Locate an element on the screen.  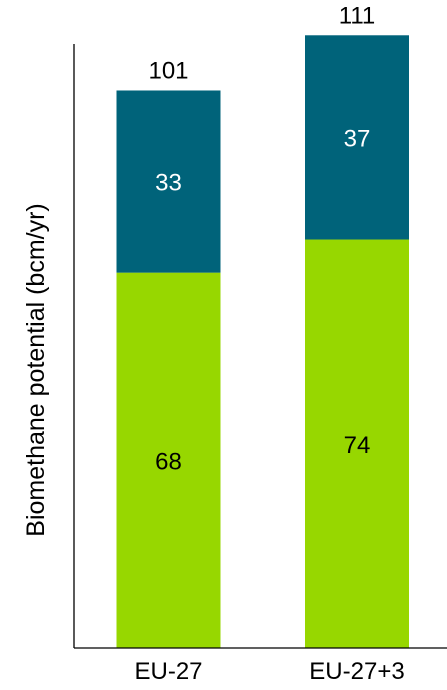
x-tick-label-eu-27: EU-27 is located at coordinates (168, 671).